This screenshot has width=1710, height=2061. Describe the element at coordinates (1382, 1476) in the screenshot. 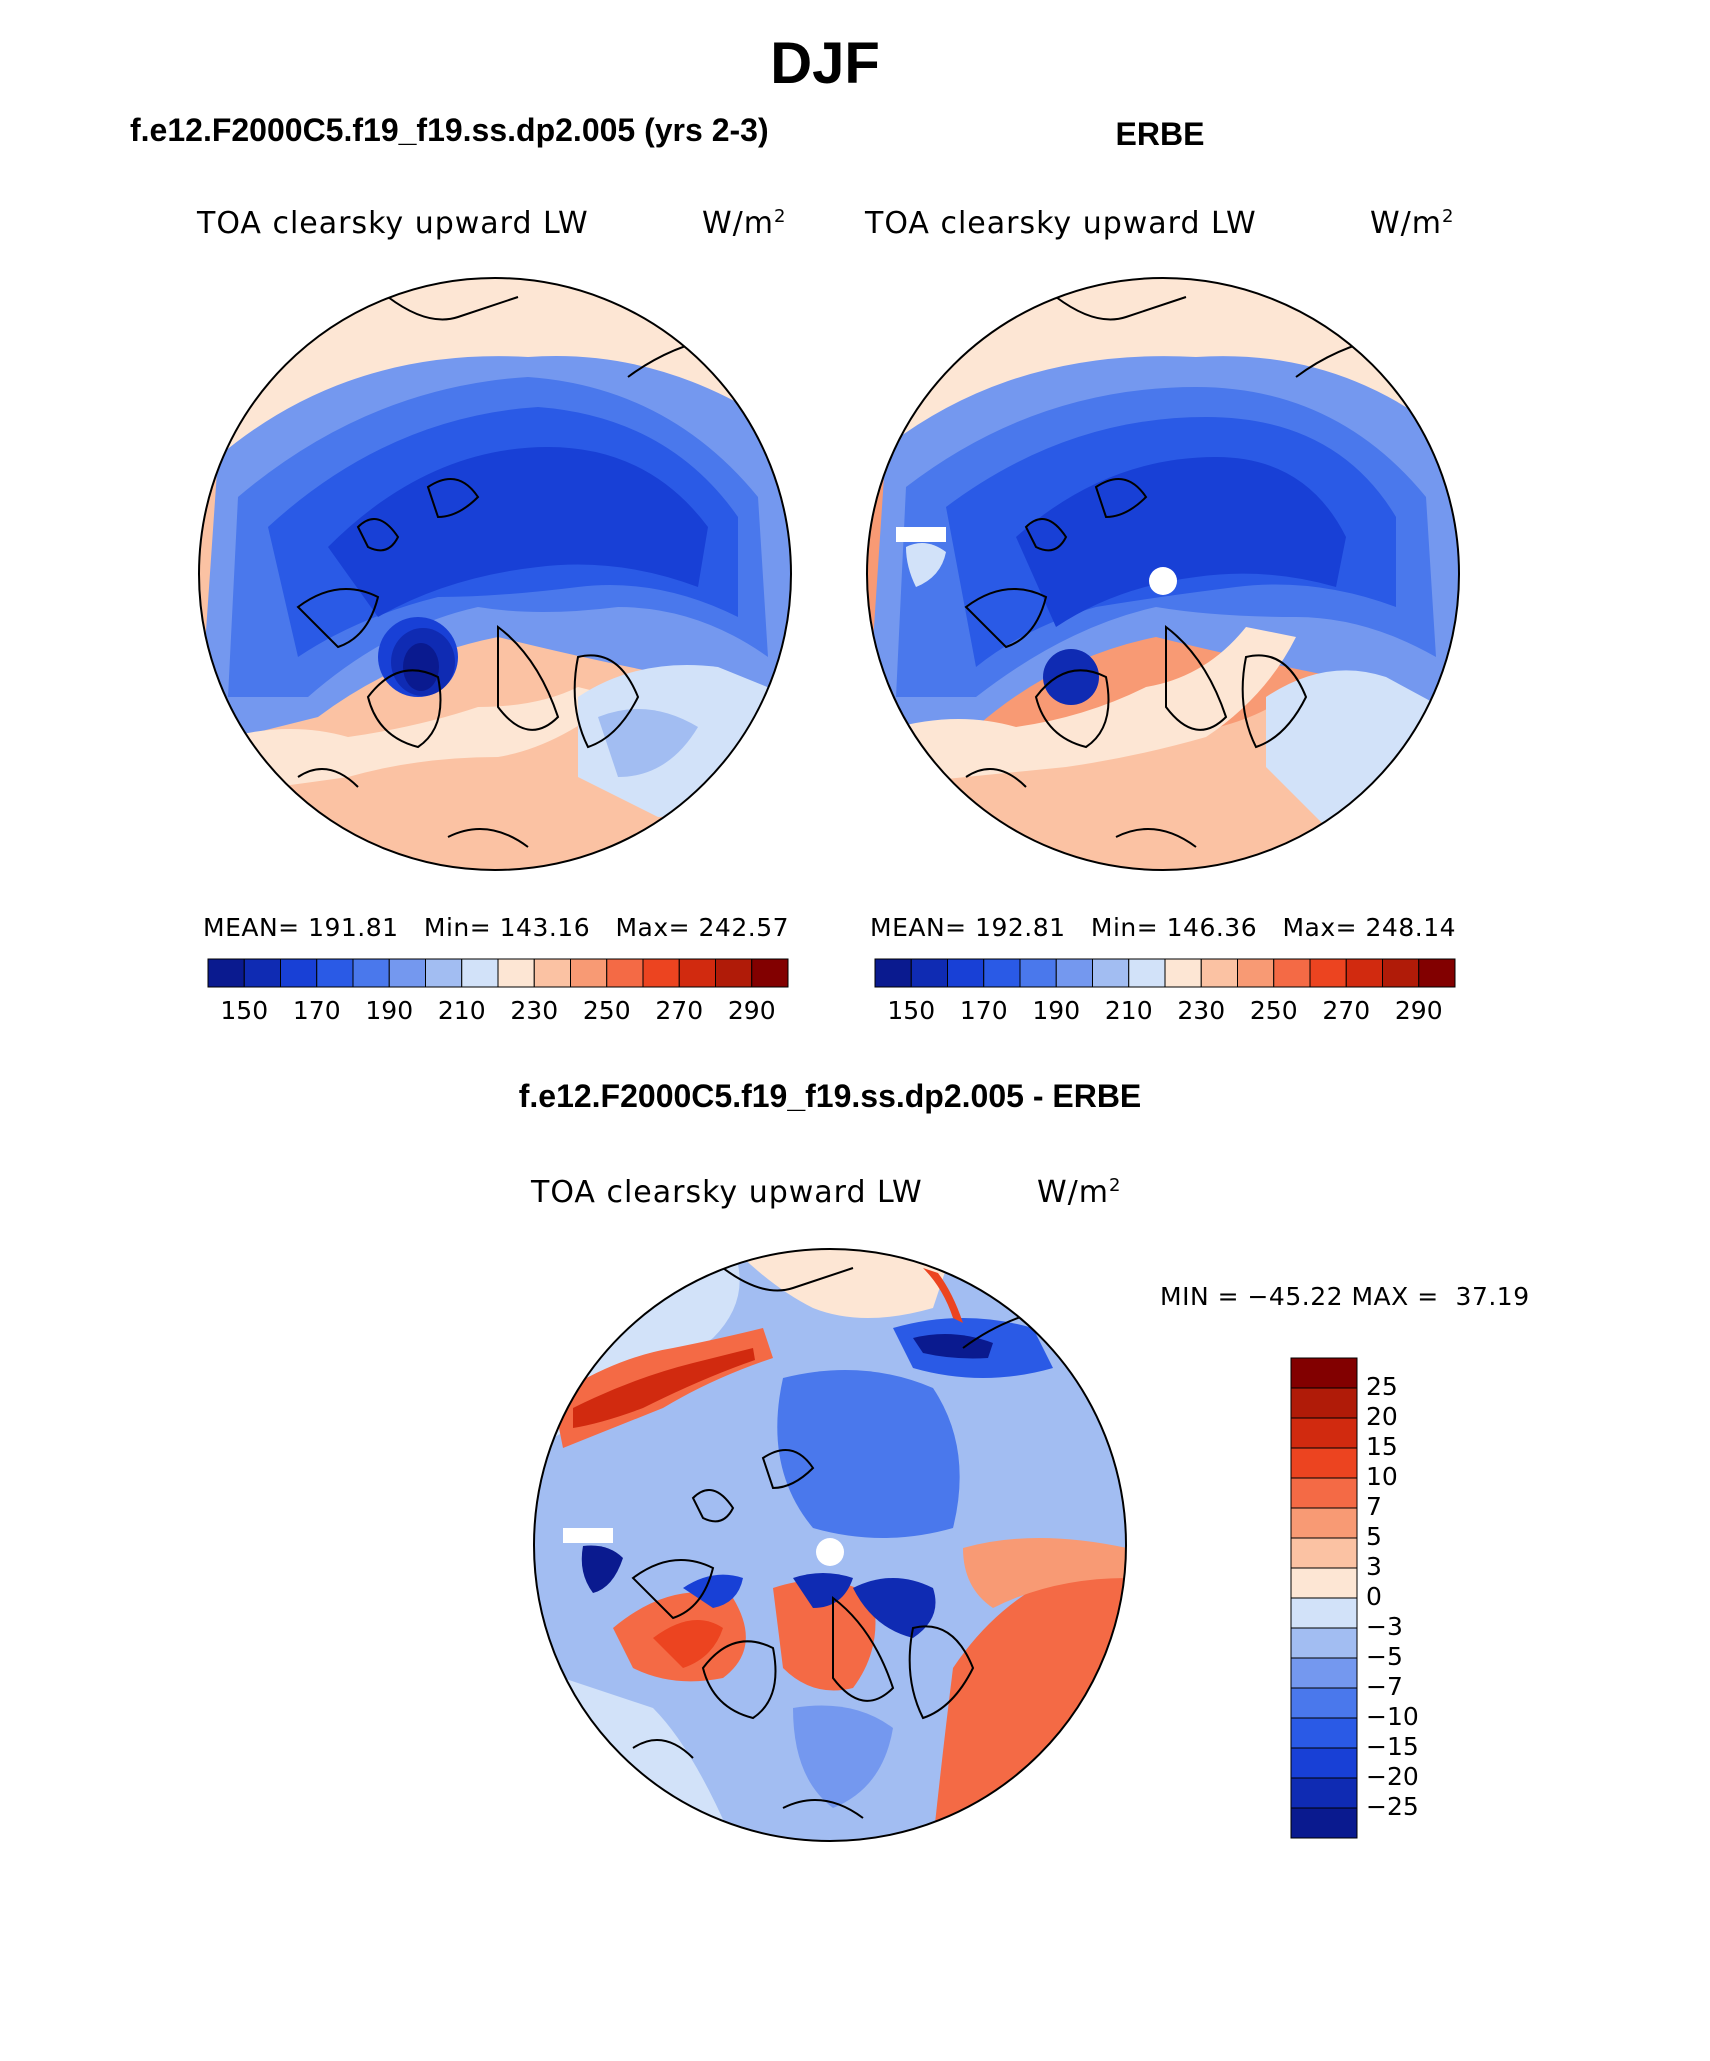

I see `colorbar-tick-label: 10` at that location.